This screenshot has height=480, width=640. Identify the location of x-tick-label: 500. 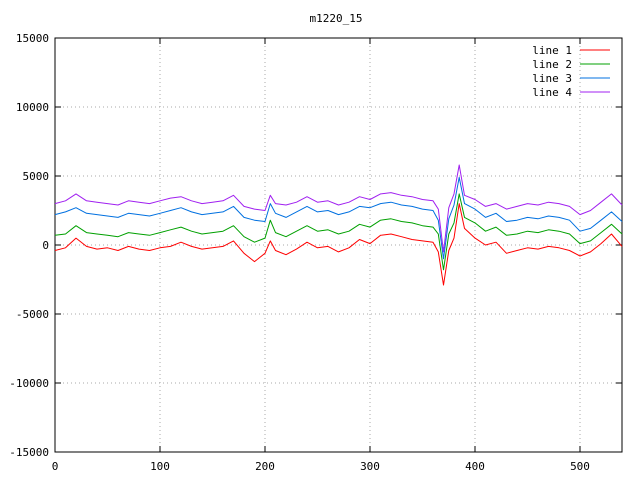
(580, 466).